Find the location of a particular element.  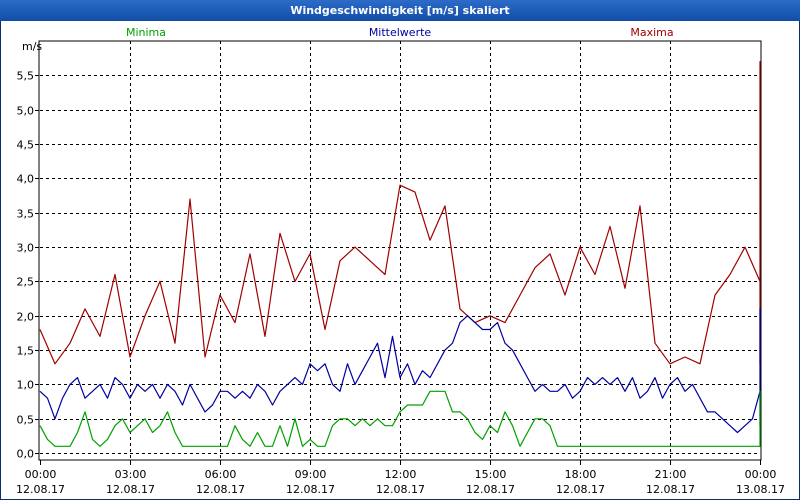

y-tick-label: 4,0 is located at coordinates (26, 179).